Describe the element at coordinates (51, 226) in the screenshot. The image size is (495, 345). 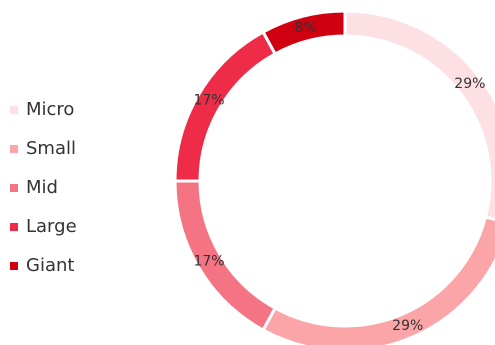
I see `legend-label-large: Large` at that location.